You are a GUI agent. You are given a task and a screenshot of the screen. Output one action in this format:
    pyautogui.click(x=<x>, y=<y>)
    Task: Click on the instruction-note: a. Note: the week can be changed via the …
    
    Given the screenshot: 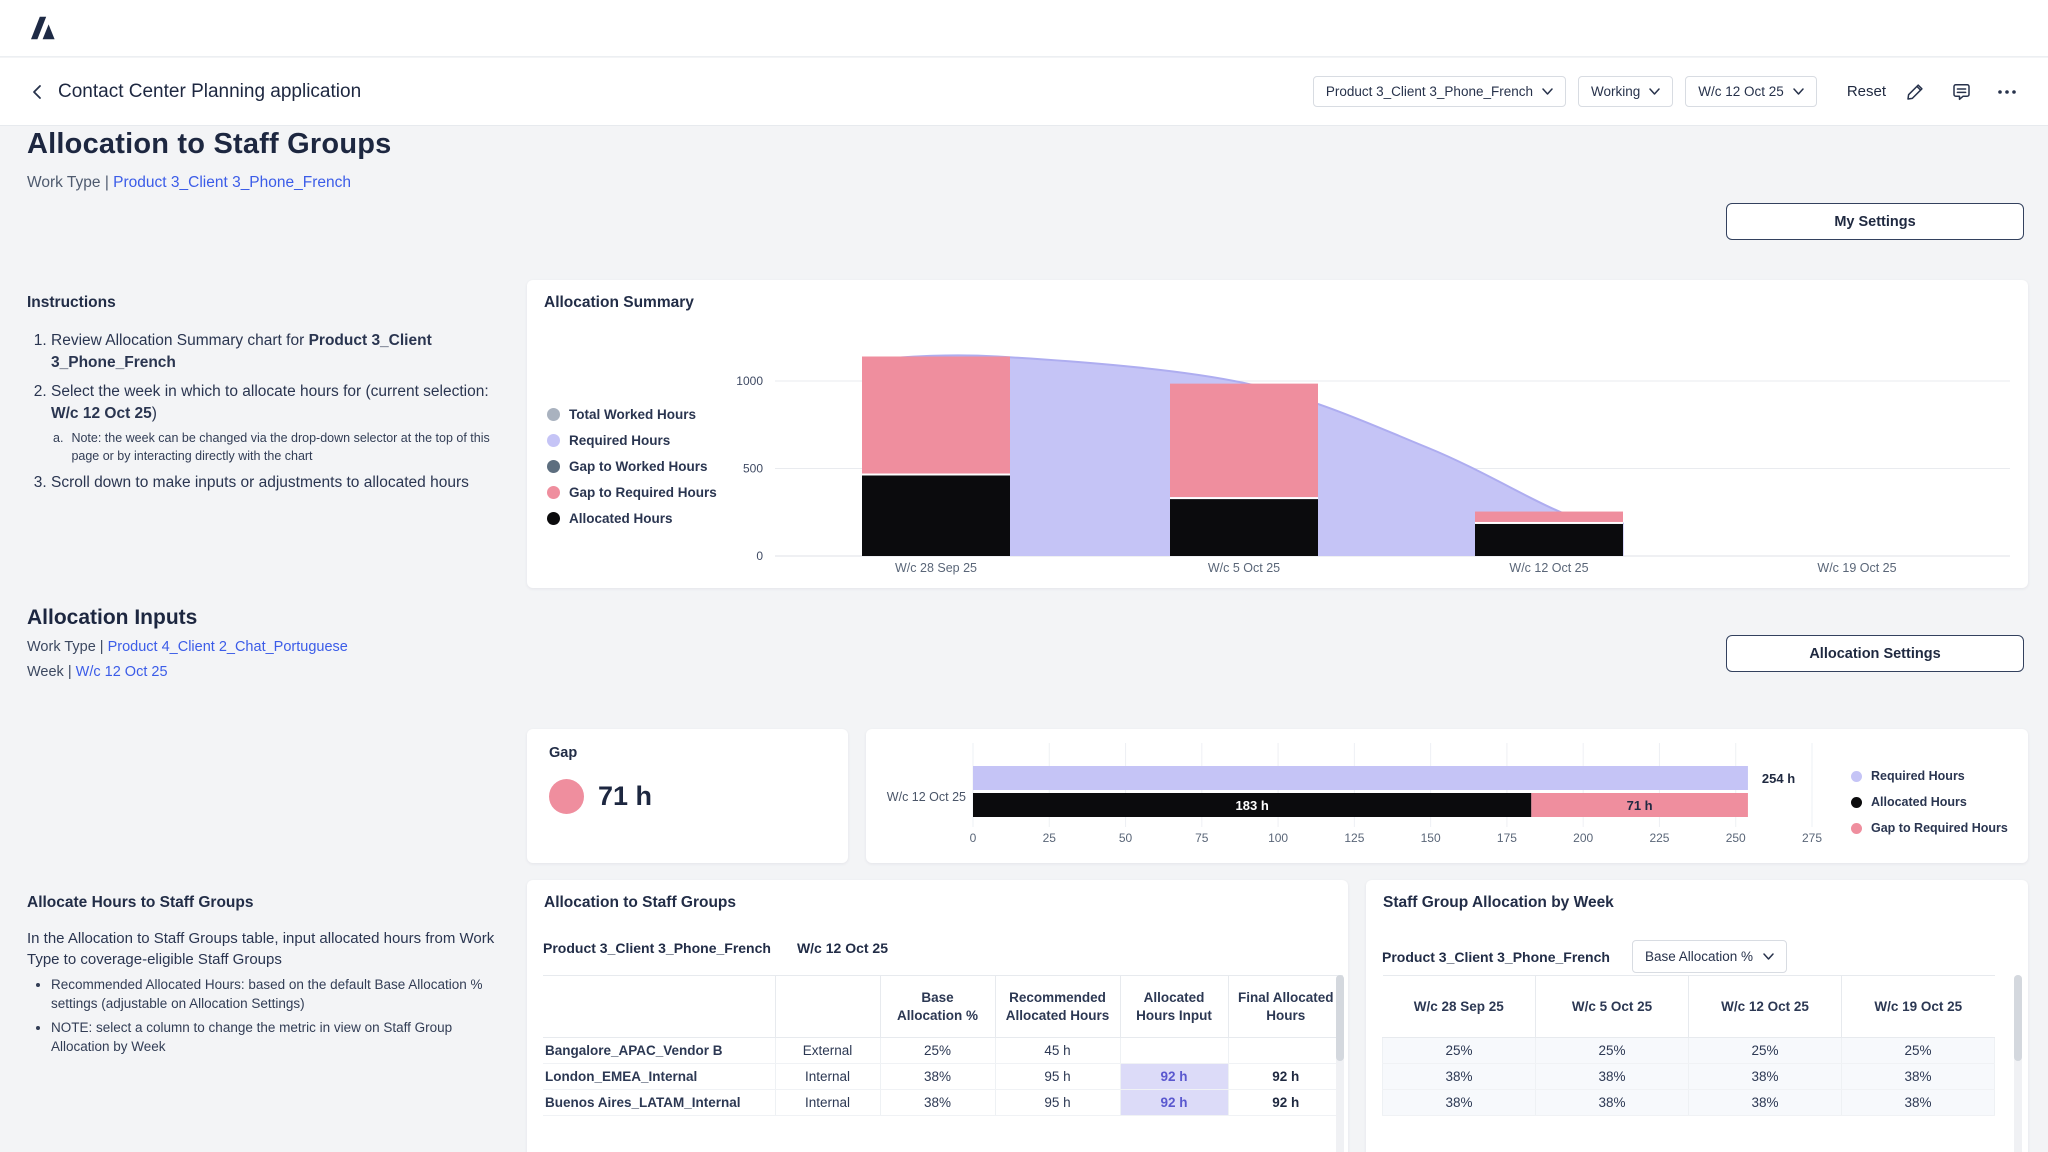 What is the action you would take?
    pyautogui.click(x=271, y=447)
    